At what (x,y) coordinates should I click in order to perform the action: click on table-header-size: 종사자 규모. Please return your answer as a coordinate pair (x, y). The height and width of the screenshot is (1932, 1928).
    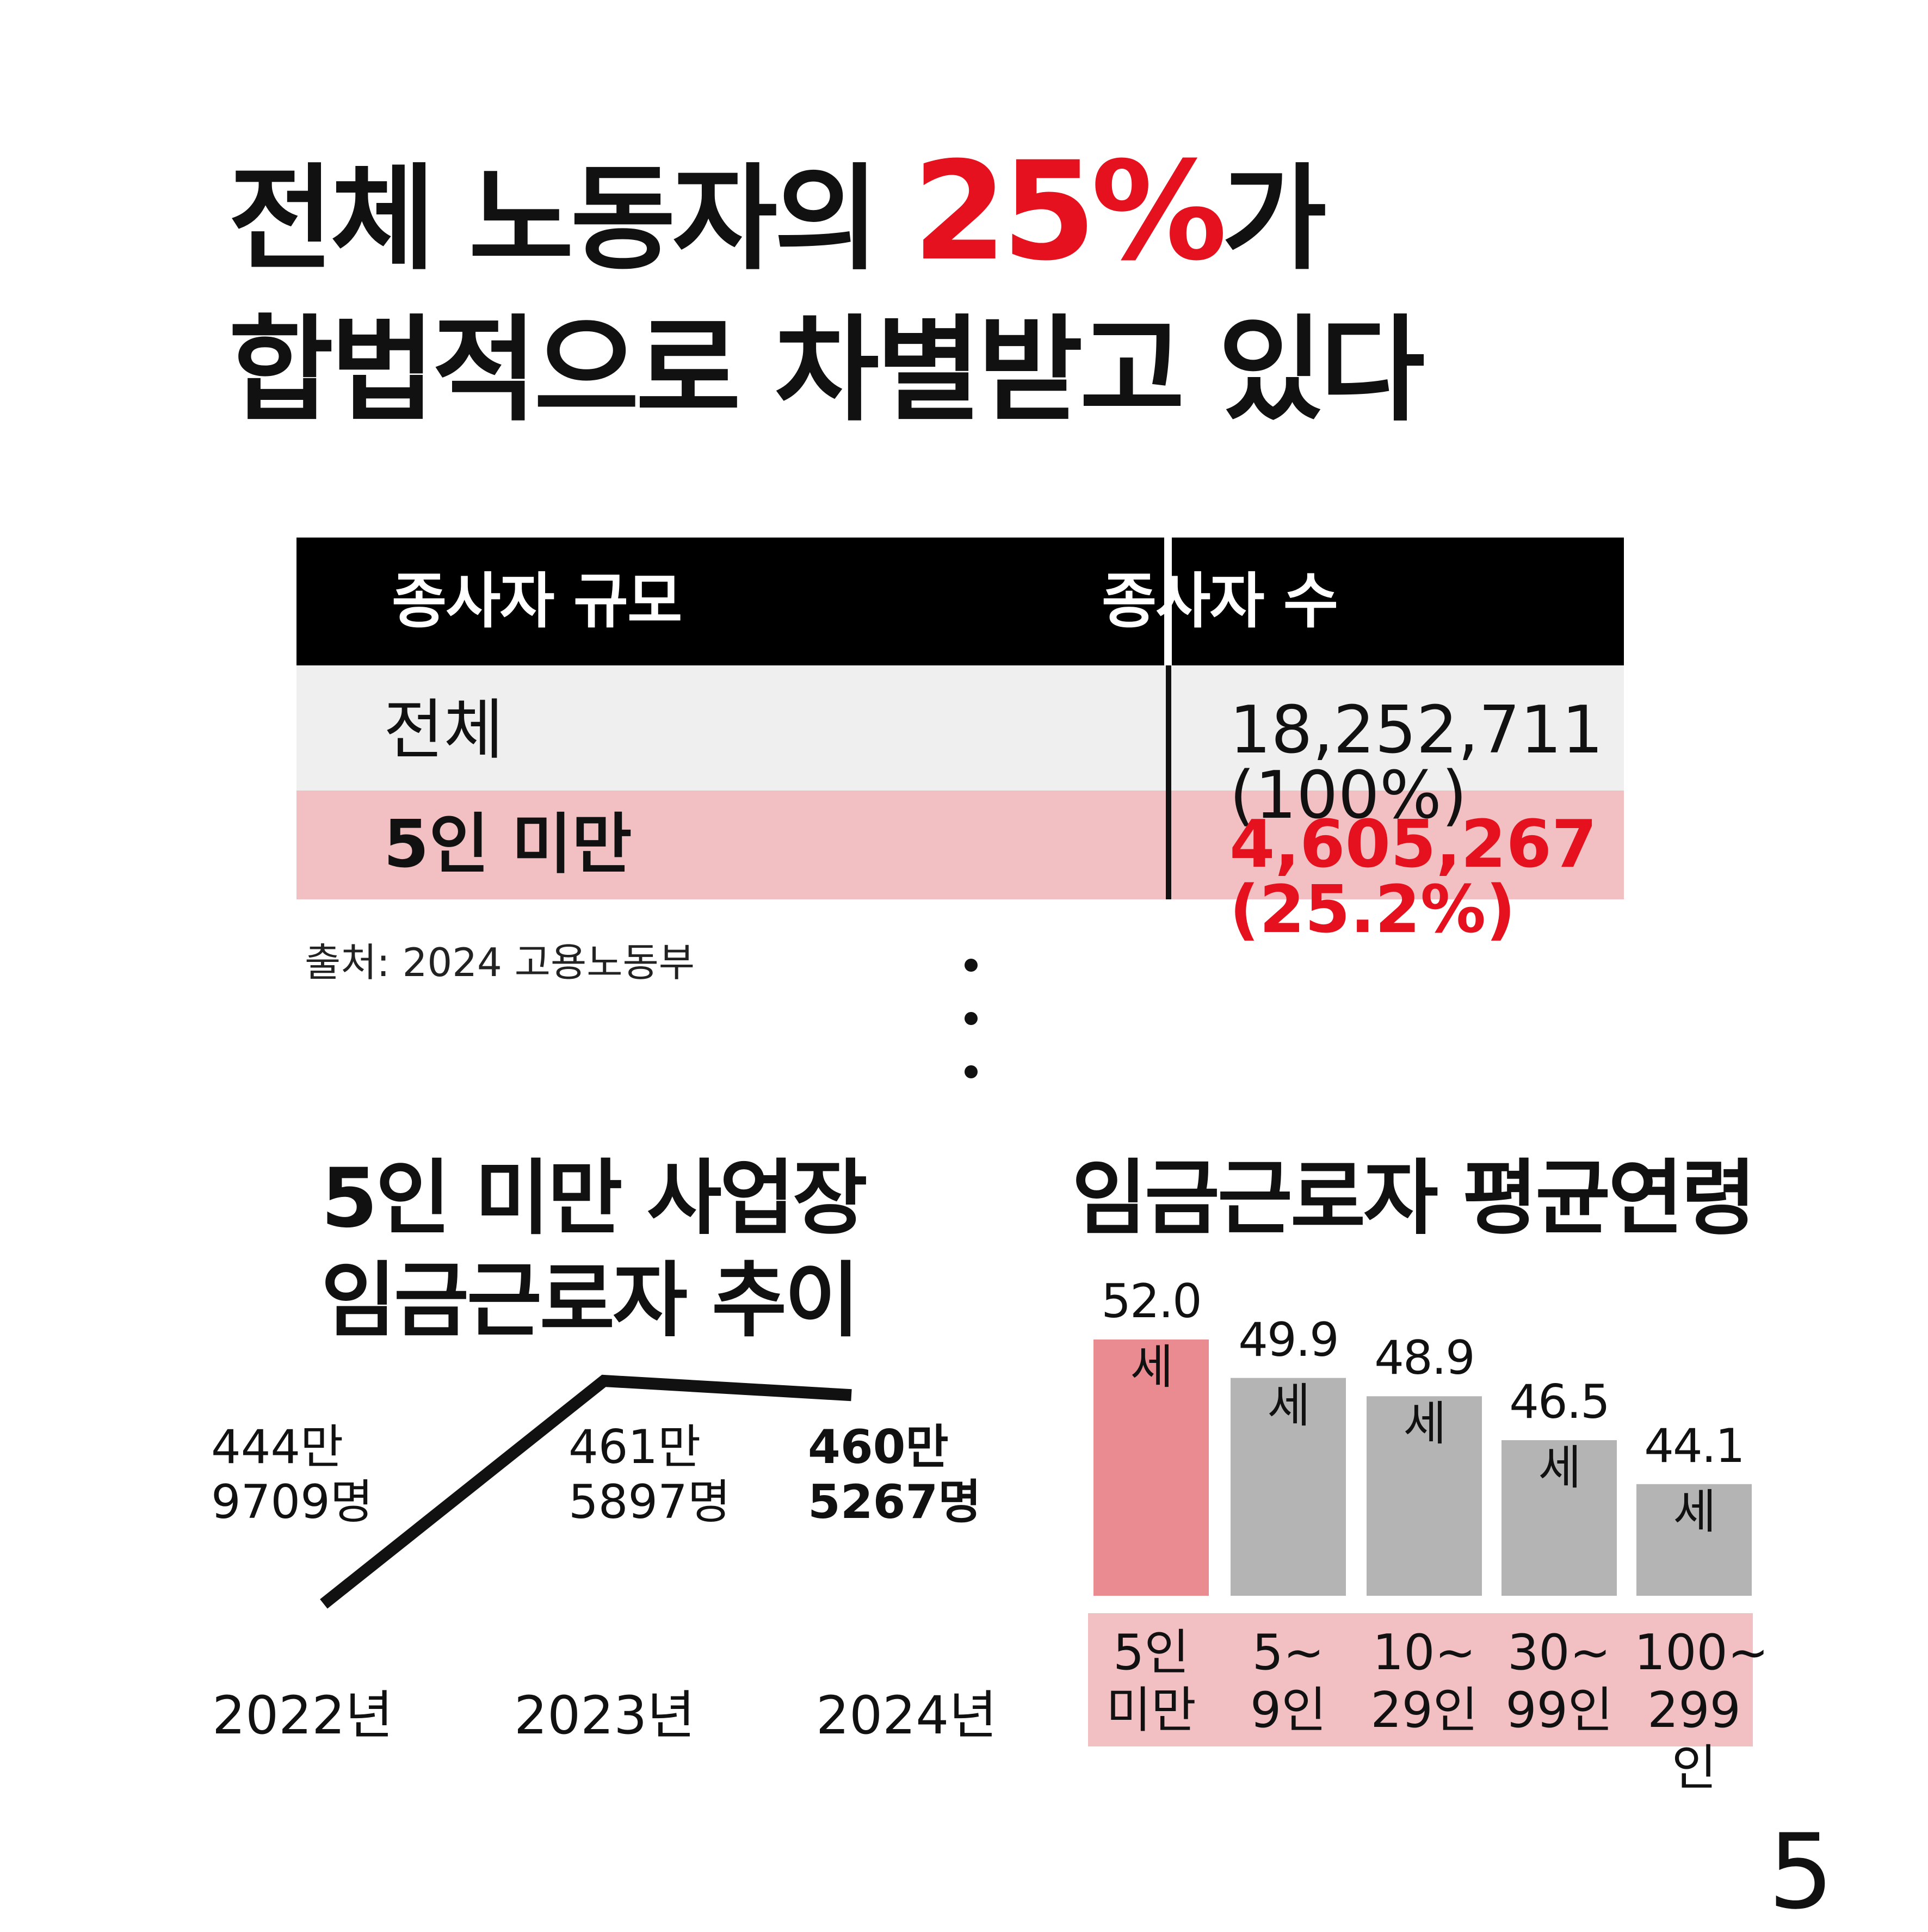
    Looking at the image, I should click on (537, 601).